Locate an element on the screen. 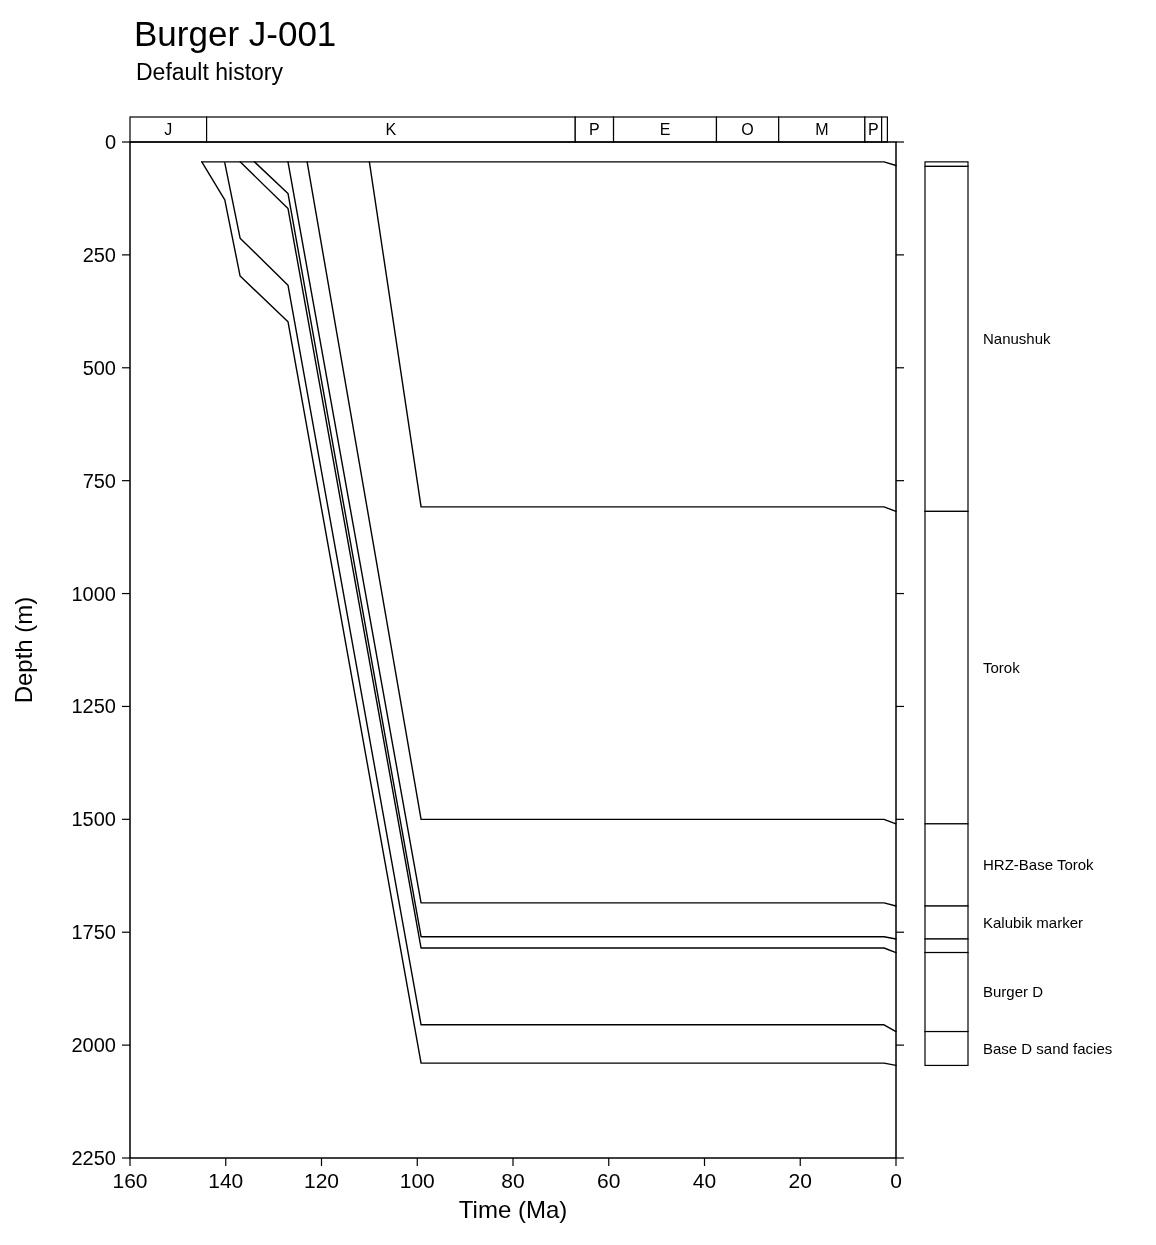 This screenshot has width=1156, height=1245. text: M is located at coordinates (822, 129).